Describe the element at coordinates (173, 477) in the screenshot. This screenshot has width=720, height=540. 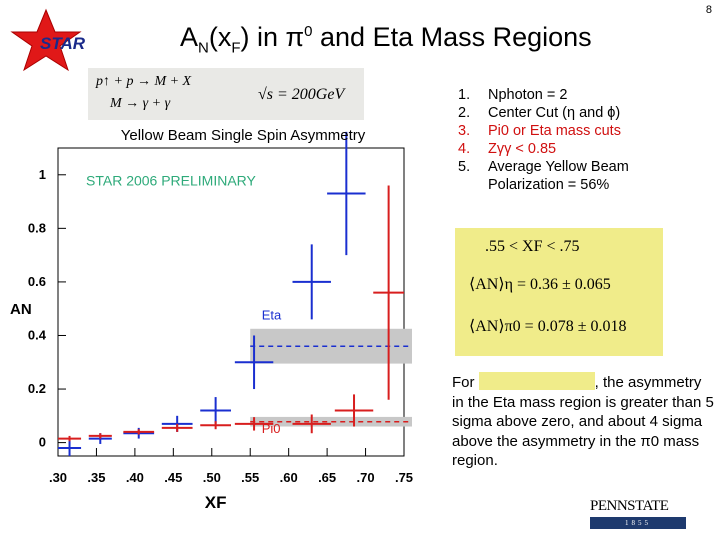
I see `x-tick-label: .45` at that location.